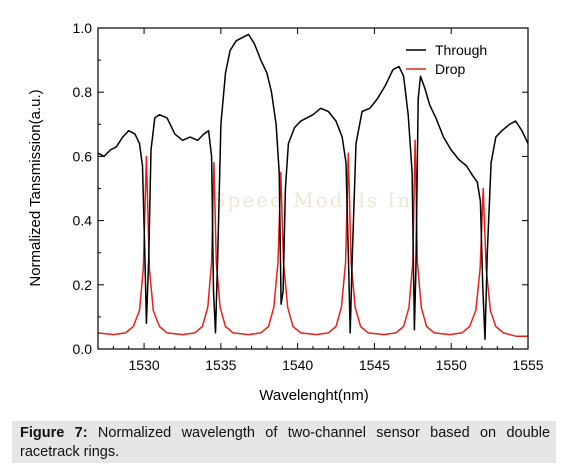 The image size is (568, 469). I want to click on watermark-text: Speed Models In, so click(312, 200).